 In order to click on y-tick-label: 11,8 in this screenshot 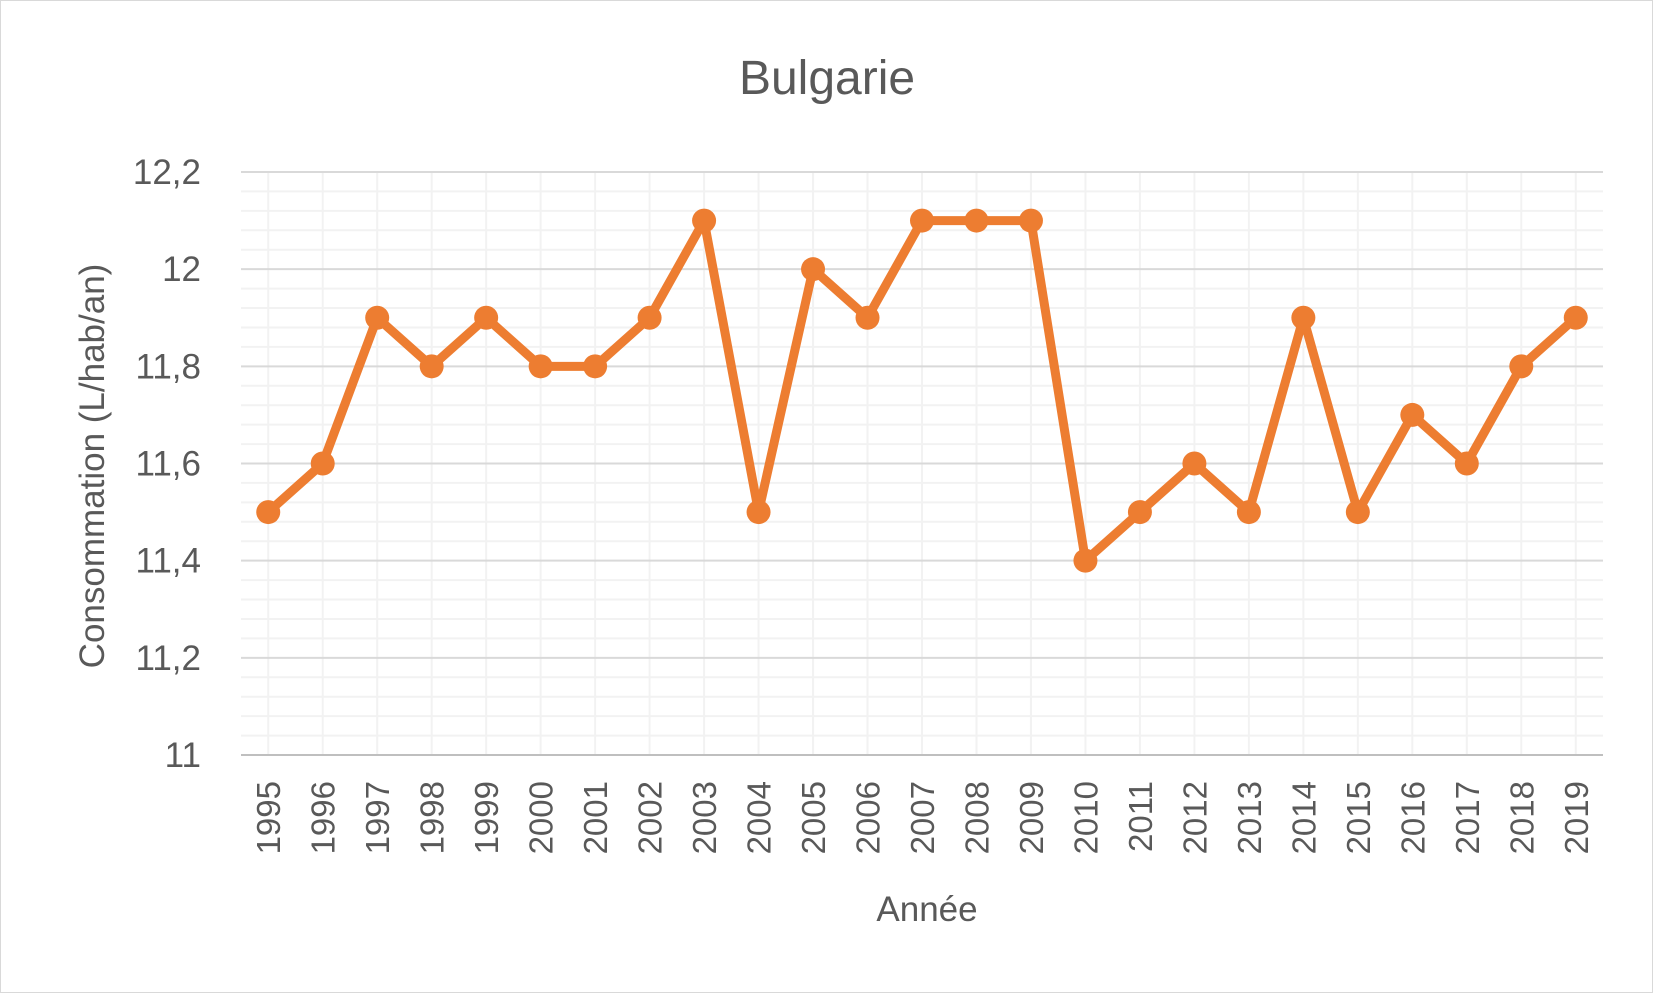, I will do `click(168, 366)`.